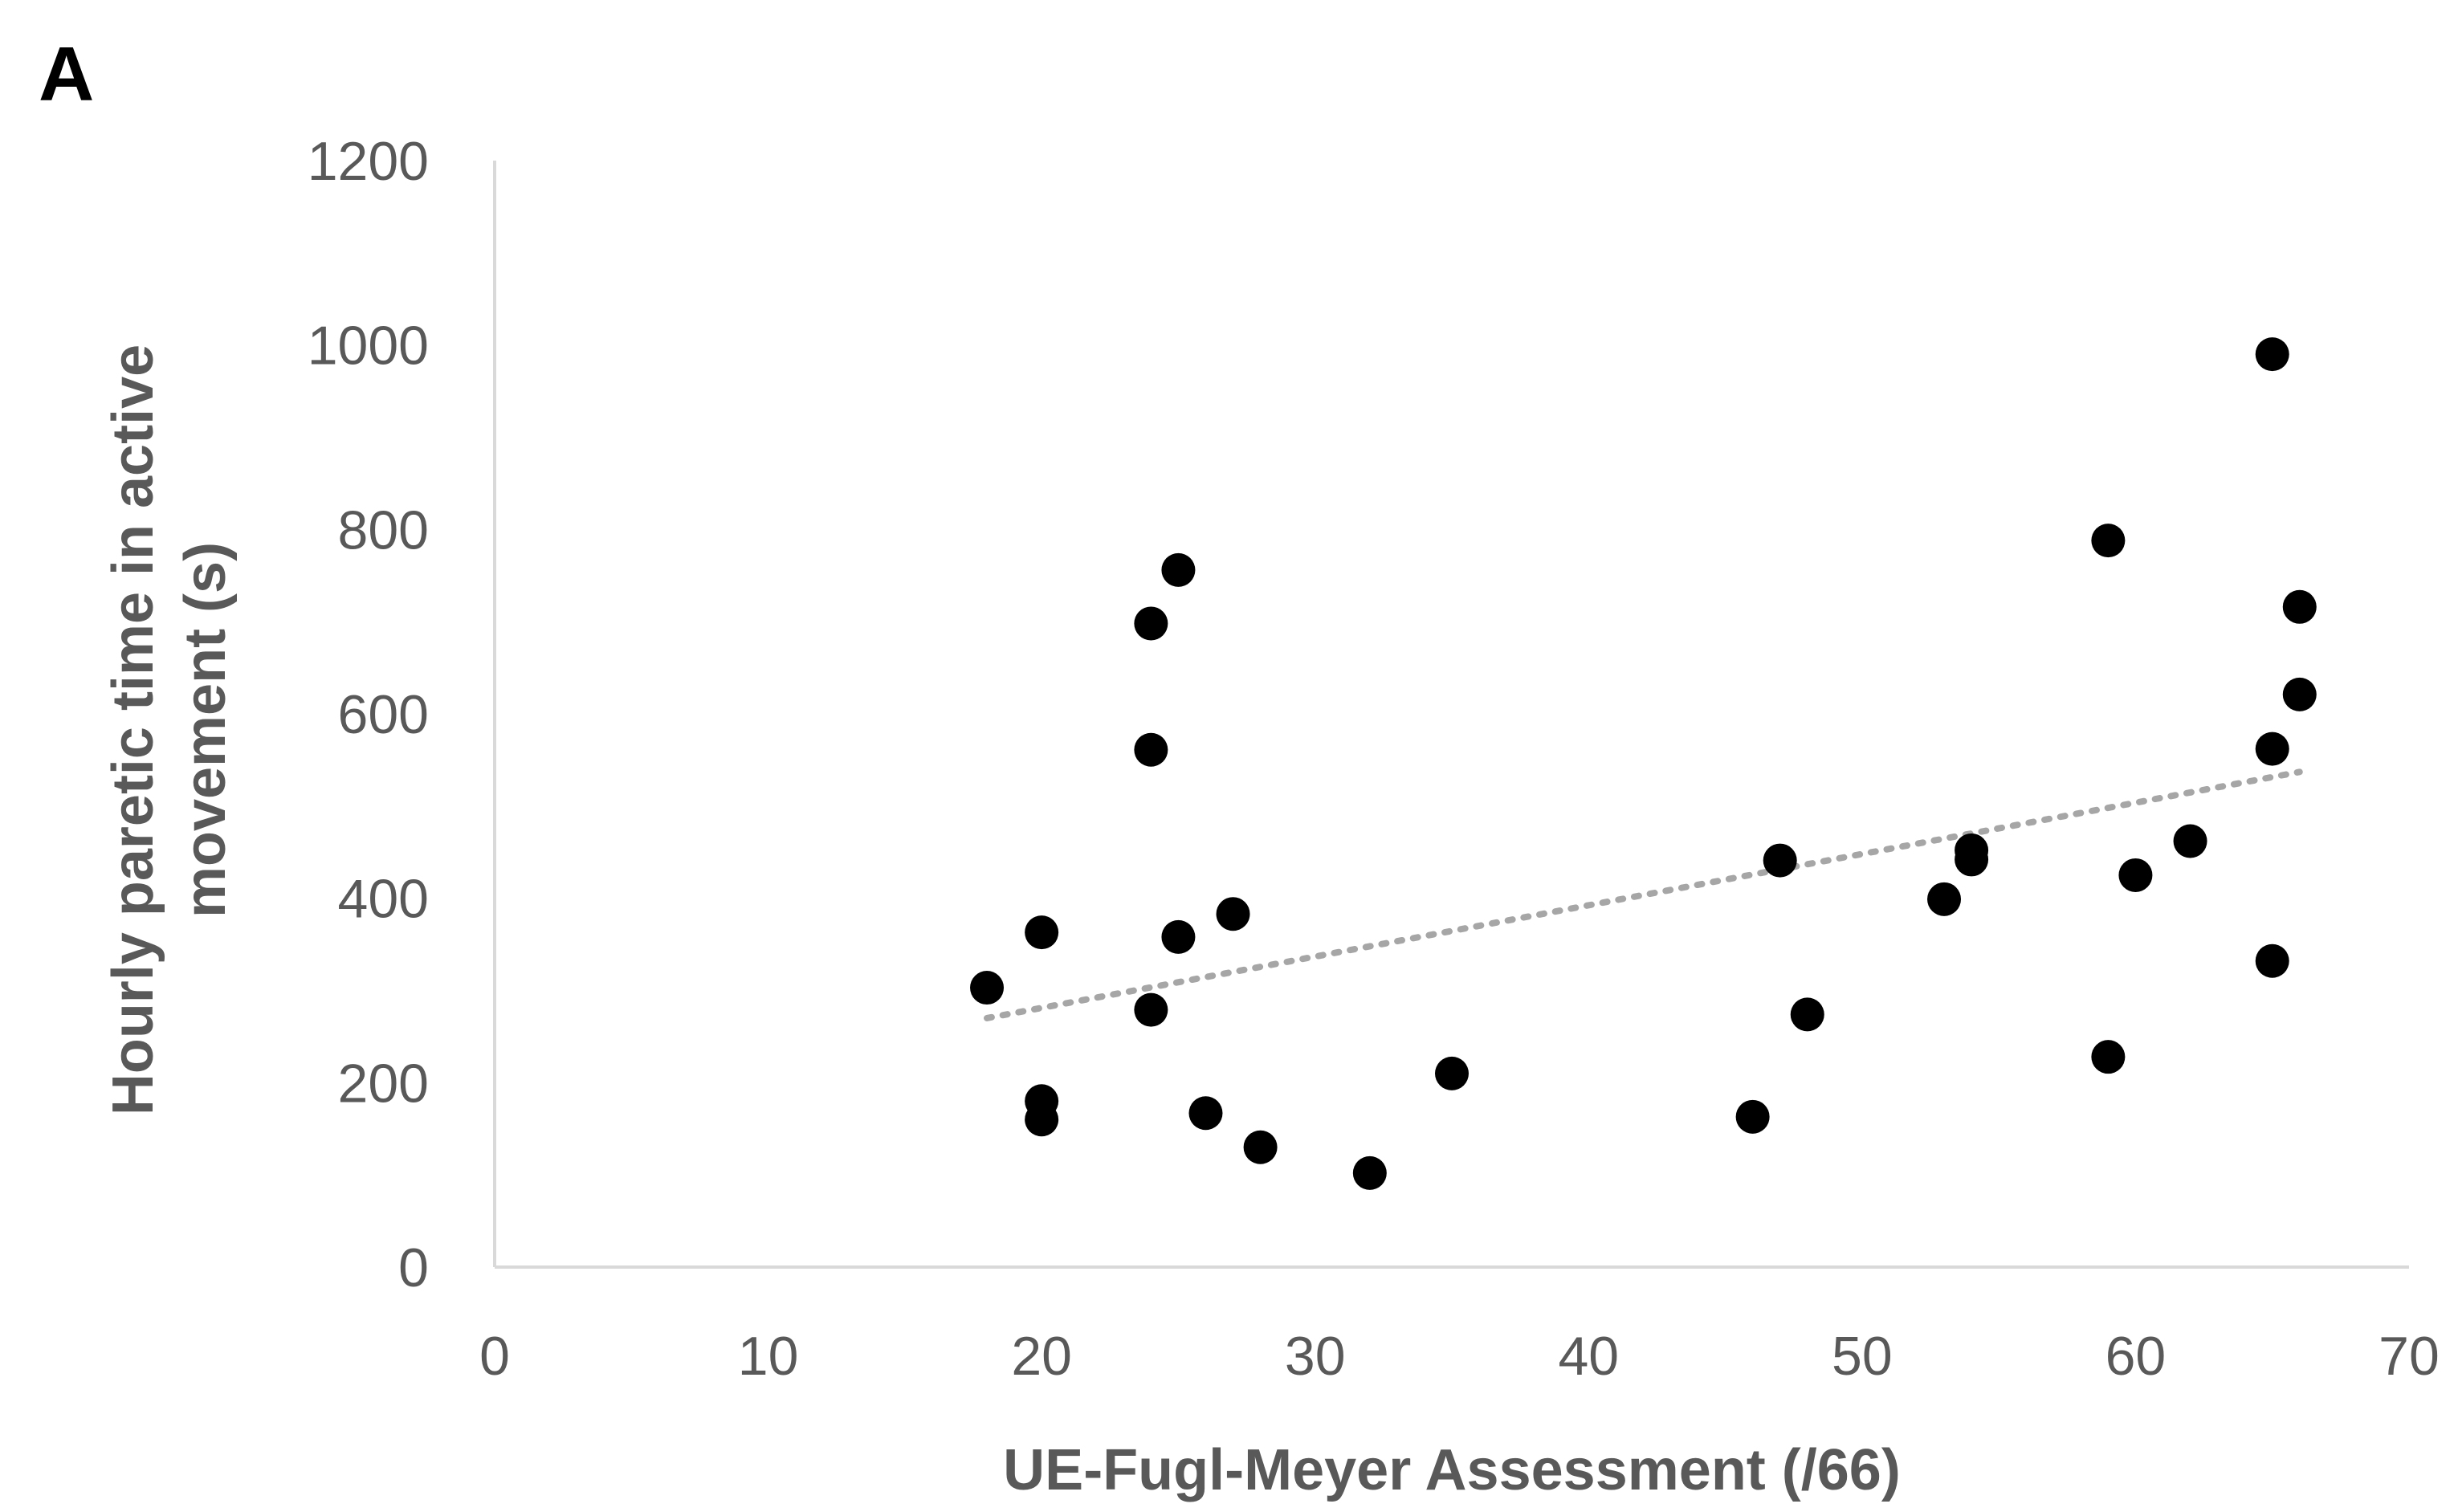 The height and width of the screenshot is (1512, 2454). Describe the element at coordinates (1459, 1357) in the screenshot. I see `x-tick-labels: 0 10 20 30 40 50 60 70` at that location.